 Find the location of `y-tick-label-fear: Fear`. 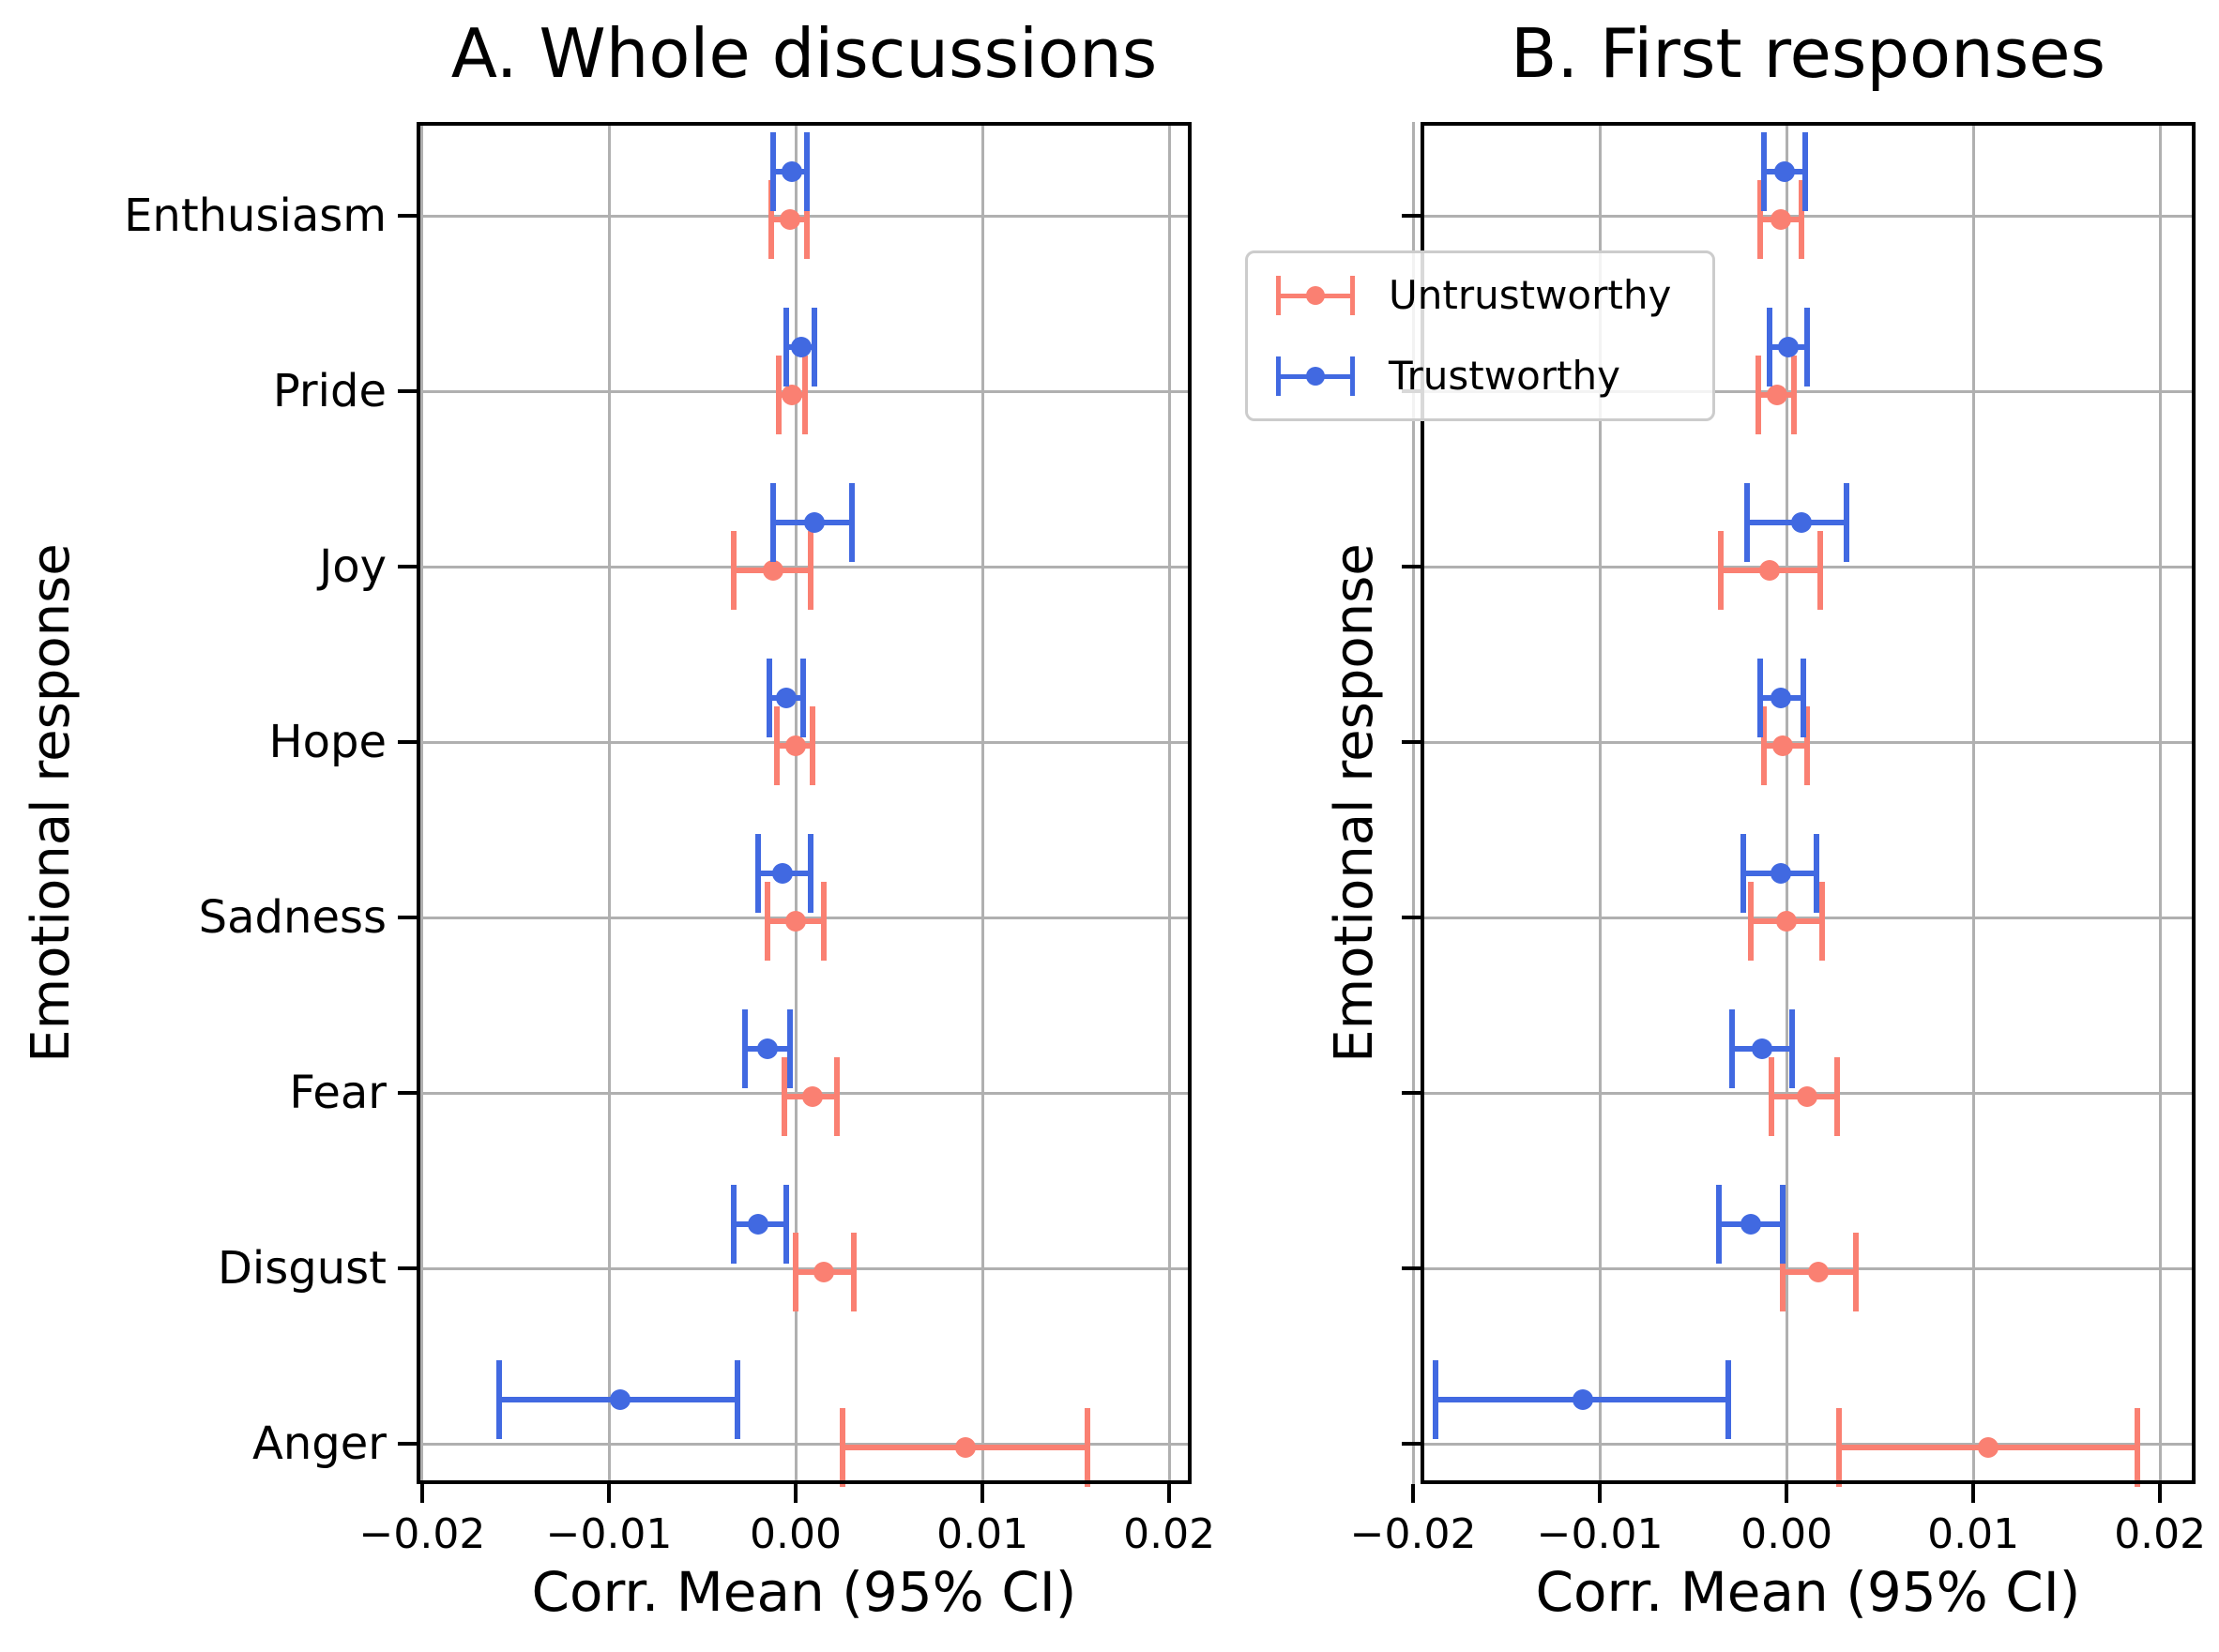

y-tick-label-fear: Fear is located at coordinates (338, 1093).